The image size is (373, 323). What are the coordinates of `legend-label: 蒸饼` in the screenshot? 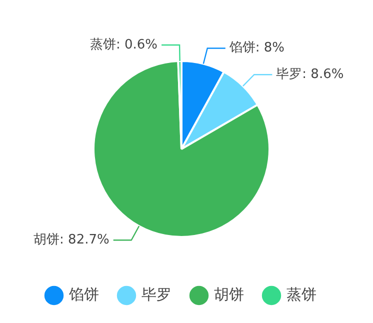 It's located at (301, 294).